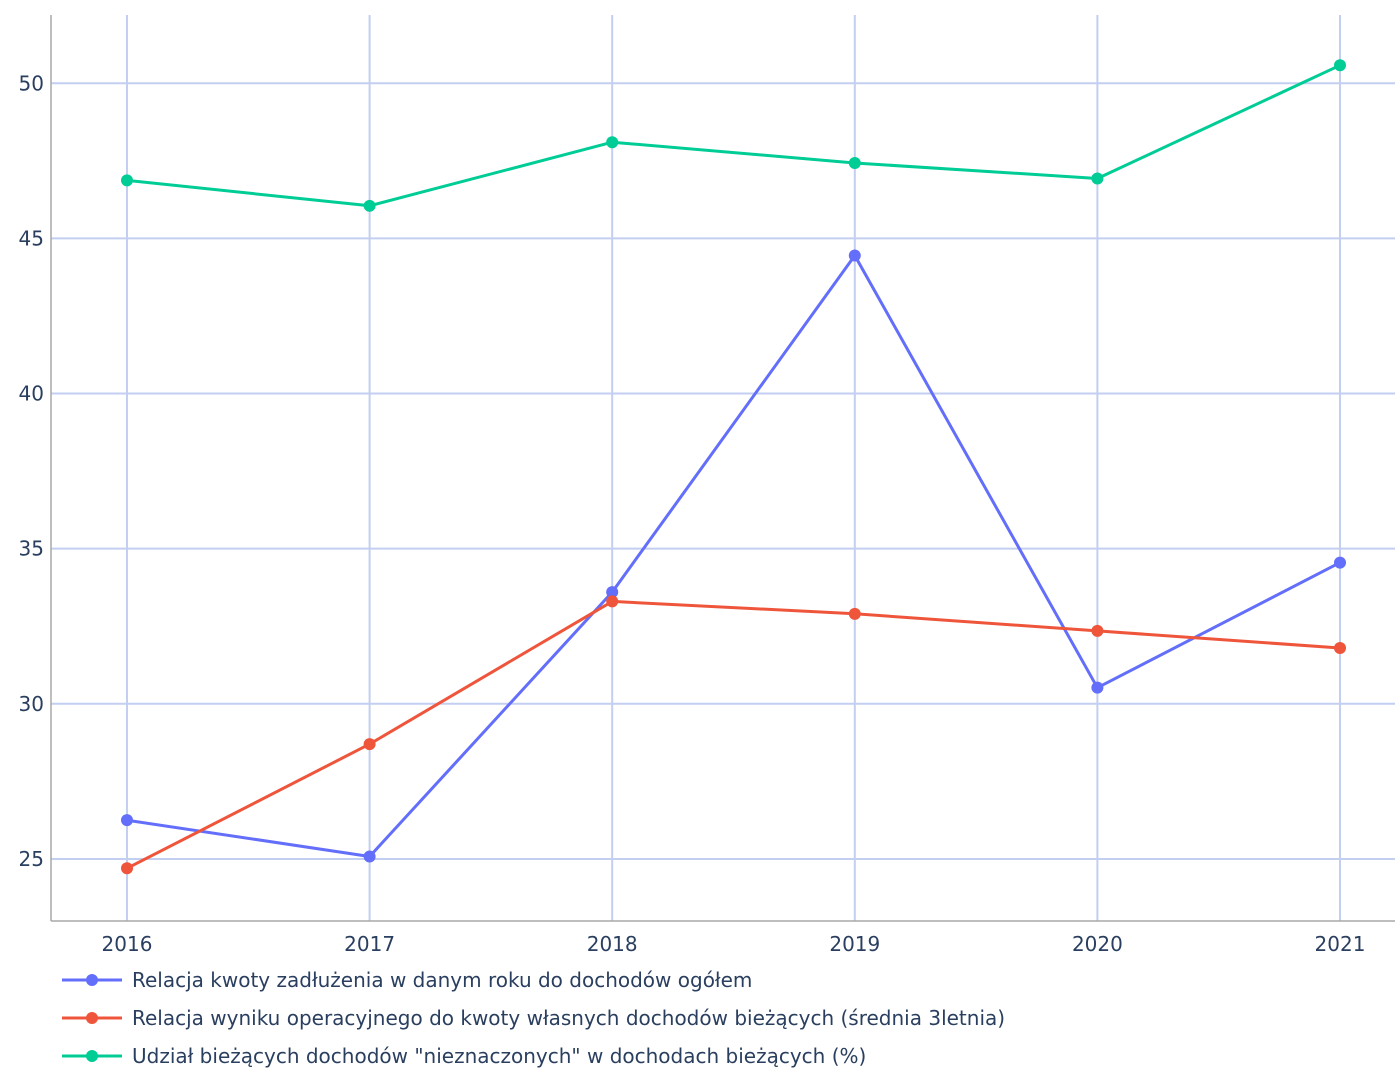 Image resolution: width=1395 pixels, height=1077 pixels. Describe the element at coordinates (1340, 65) in the screenshot. I see `series-3-point-2021` at that location.